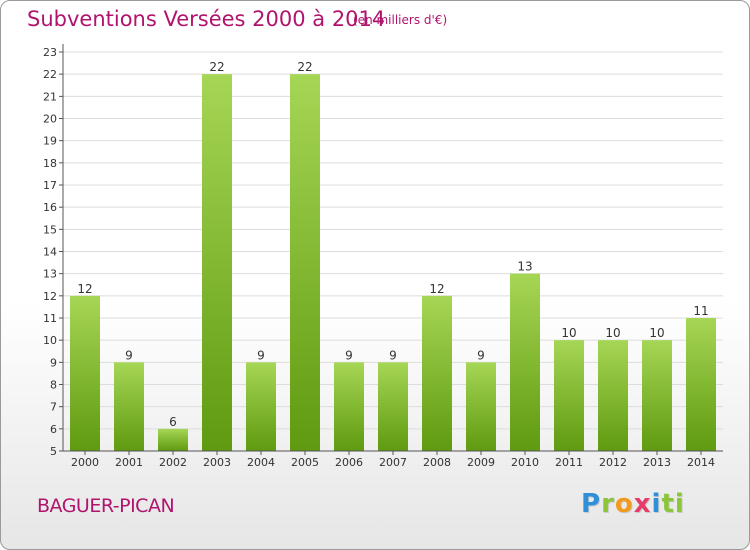 The height and width of the screenshot is (550, 750). Describe the element at coordinates (569, 462) in the screenshot. I see `x-tick-label: 2011` at that location.